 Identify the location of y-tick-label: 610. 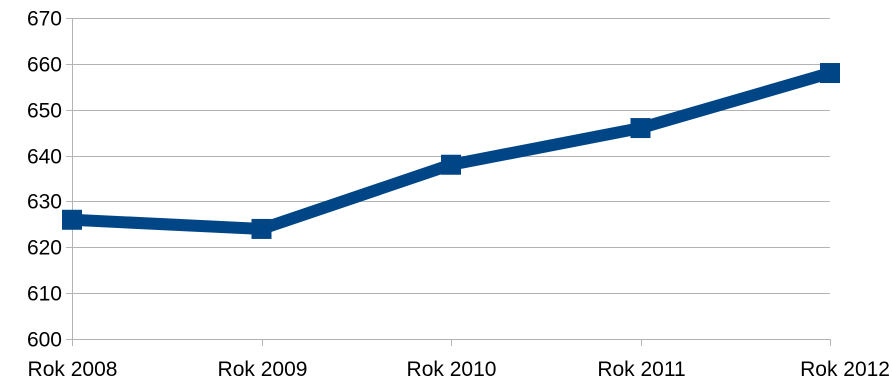
(44, 294).